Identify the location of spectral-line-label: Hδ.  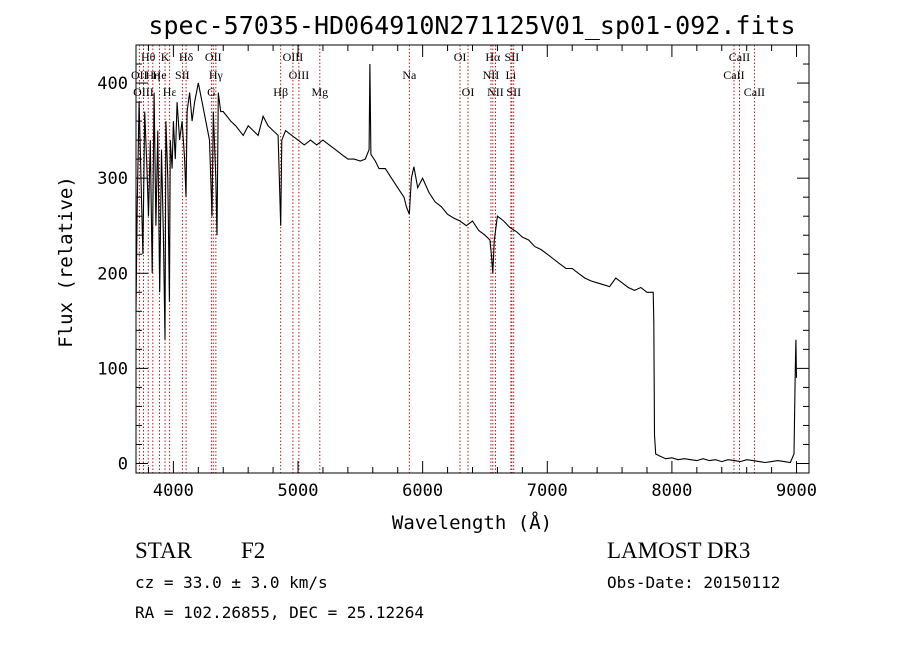
(186, 57).